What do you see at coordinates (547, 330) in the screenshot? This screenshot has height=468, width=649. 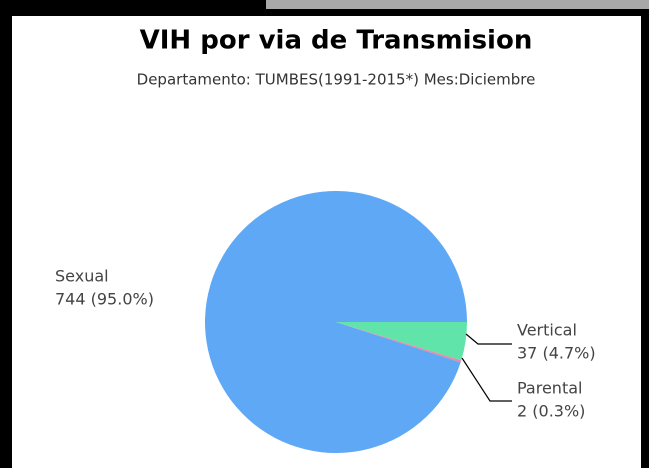 I see `slice-label: Vertical` at bounding box center [547, 330].